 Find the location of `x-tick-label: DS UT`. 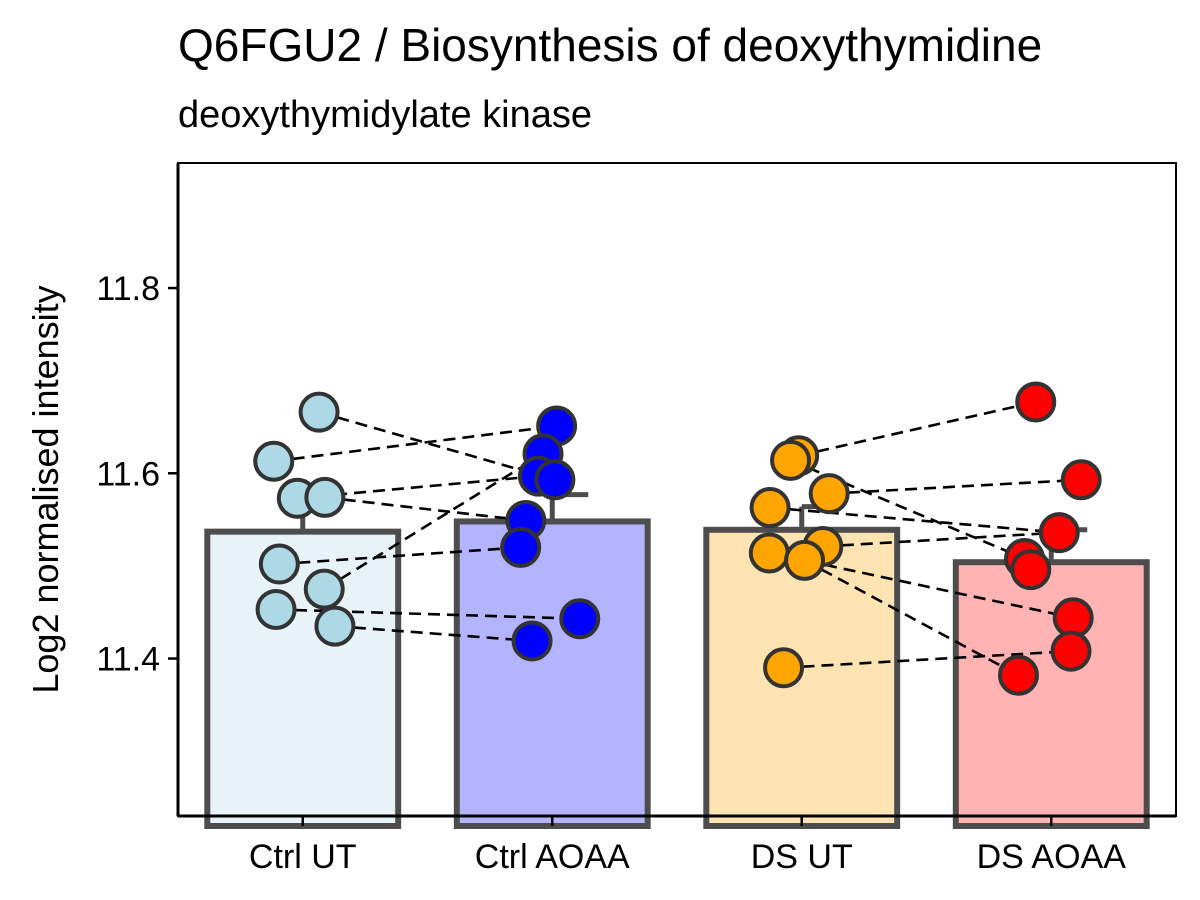

x-tick-label: DS UT is located at coordinates (802, 857).